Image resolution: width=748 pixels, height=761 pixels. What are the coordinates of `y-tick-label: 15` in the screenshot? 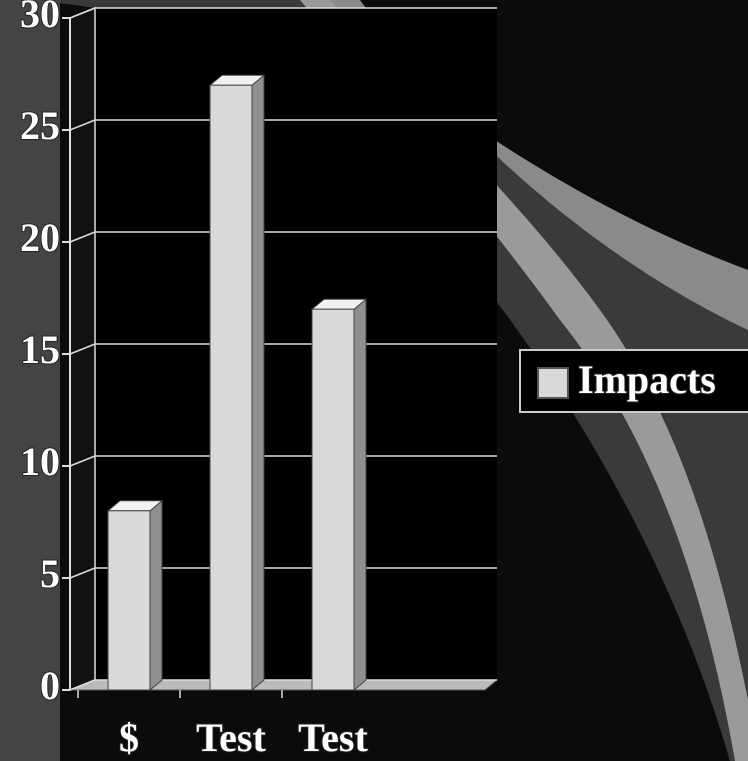 It's located at (40, 349).